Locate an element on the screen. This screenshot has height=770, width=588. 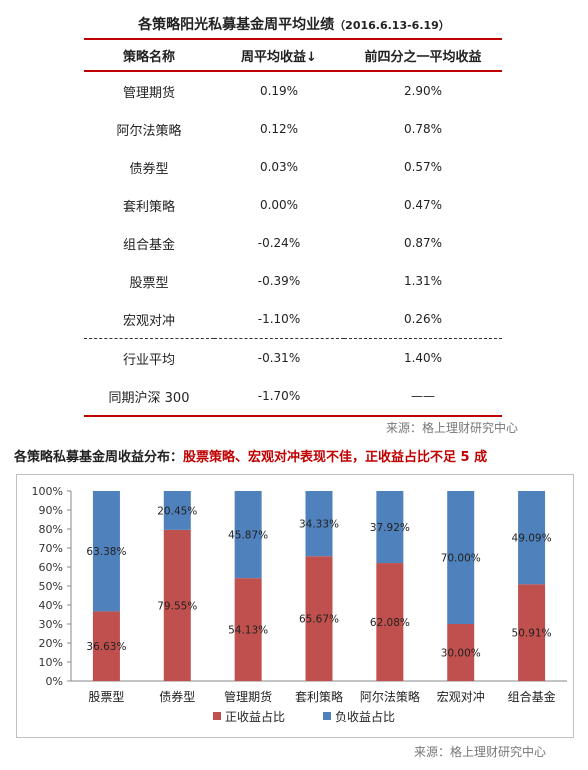
row-top-quartile: 0.57% is located at coordinates (423, 167).